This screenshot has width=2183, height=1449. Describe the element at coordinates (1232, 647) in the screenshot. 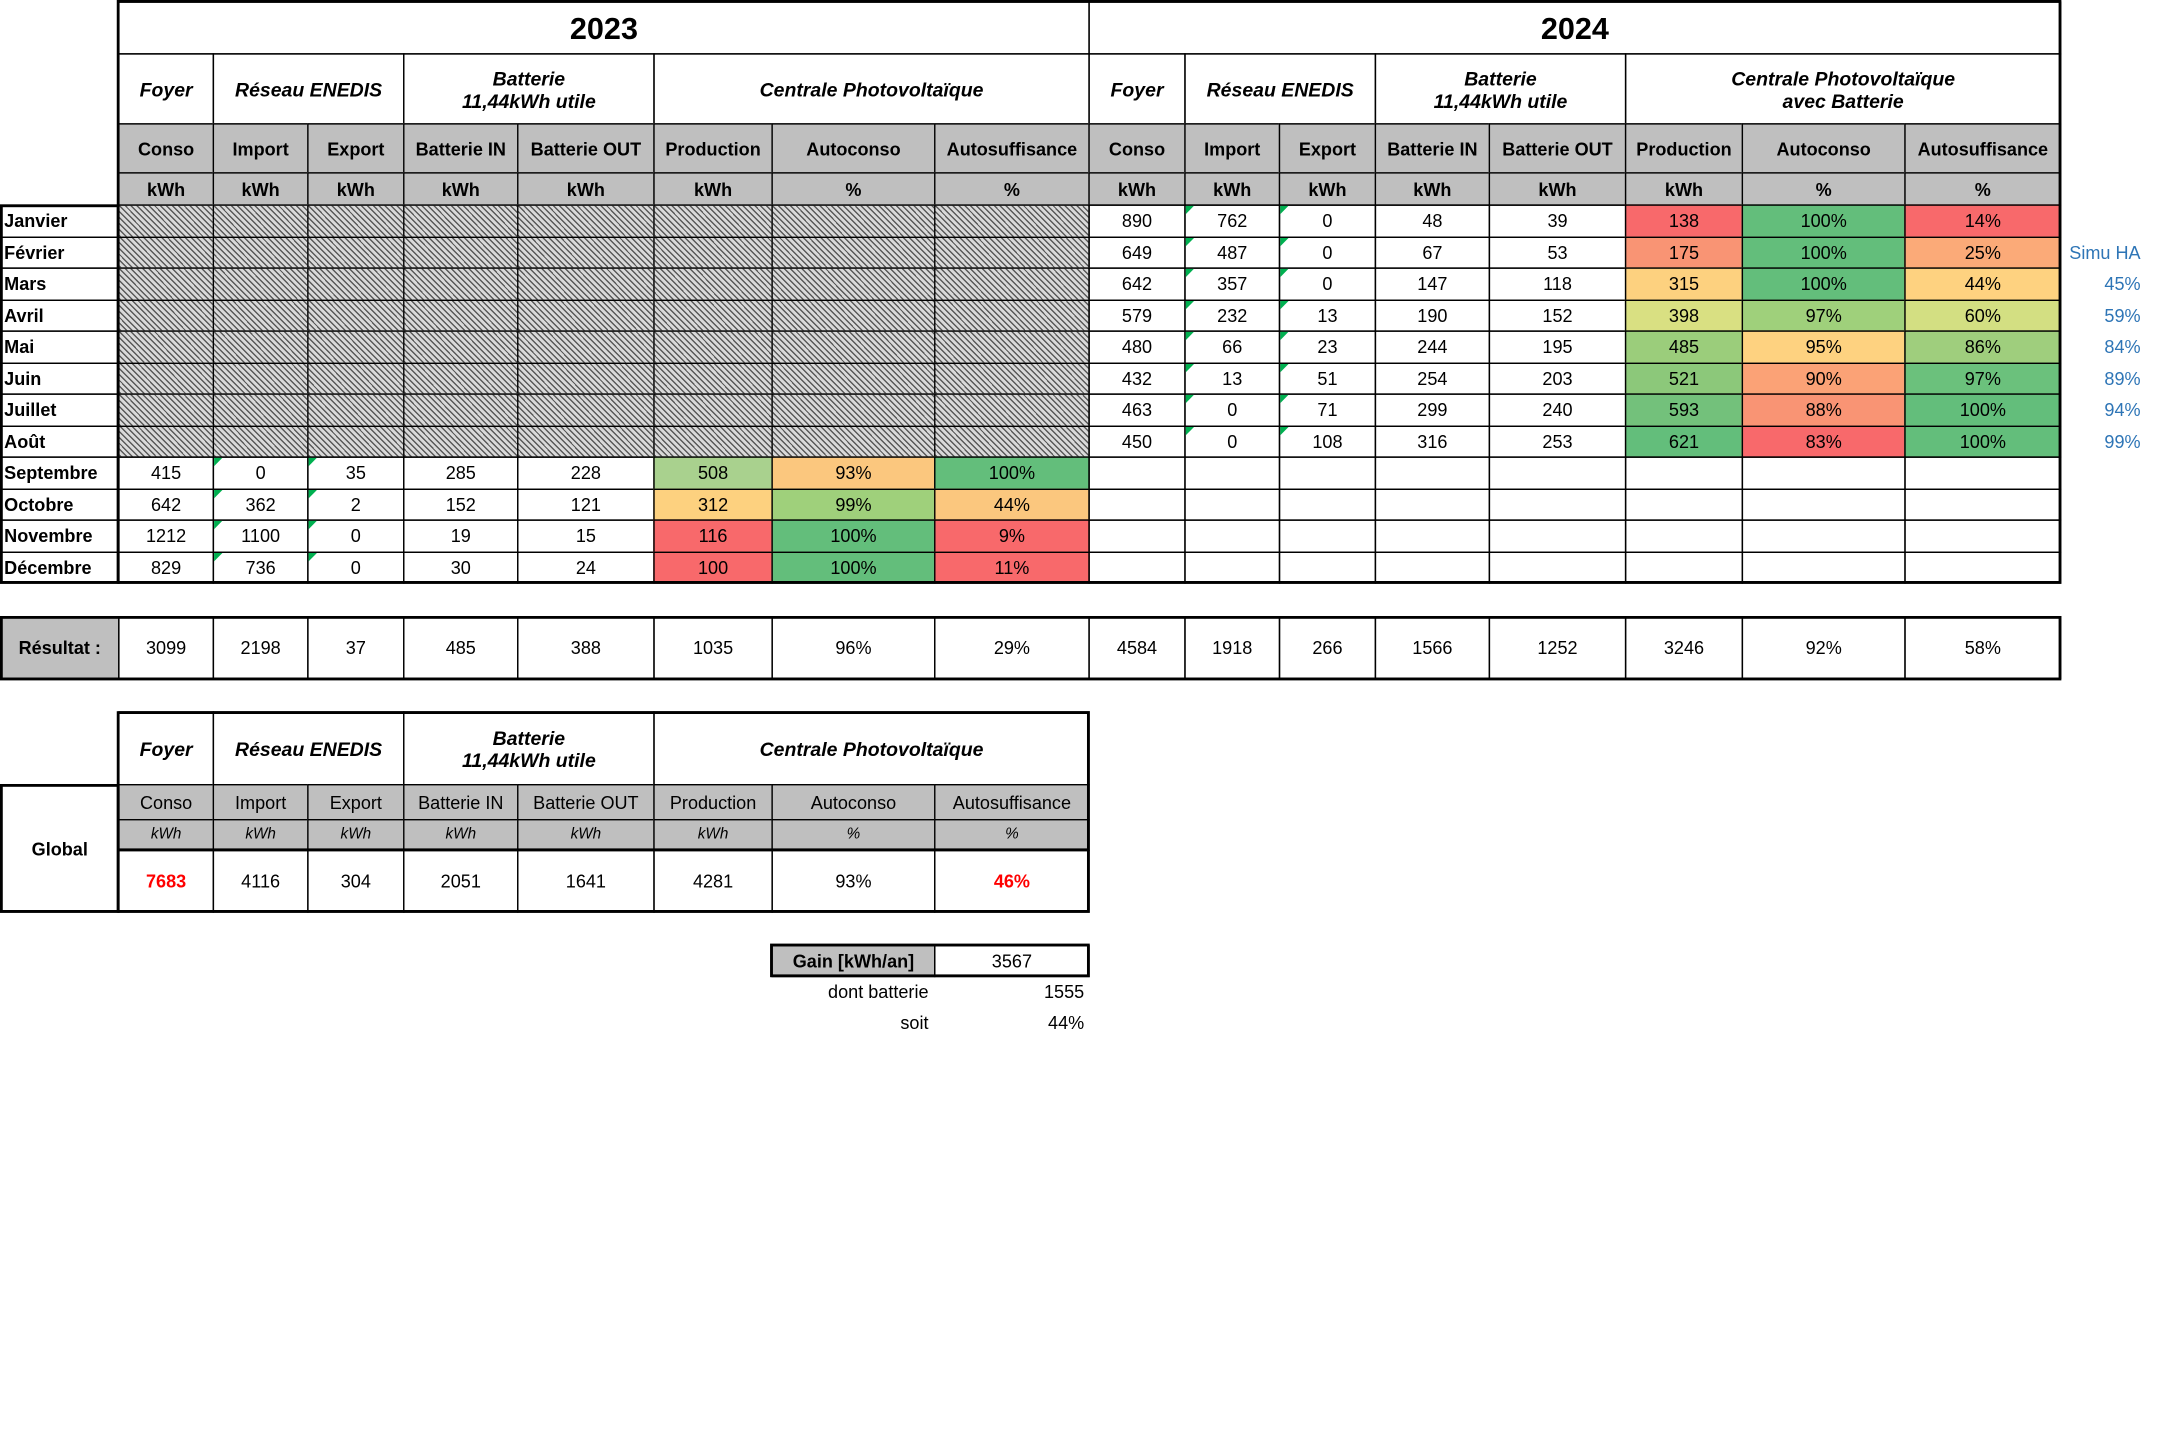

I see `y2024-resultat-cell: 1918` at that location.